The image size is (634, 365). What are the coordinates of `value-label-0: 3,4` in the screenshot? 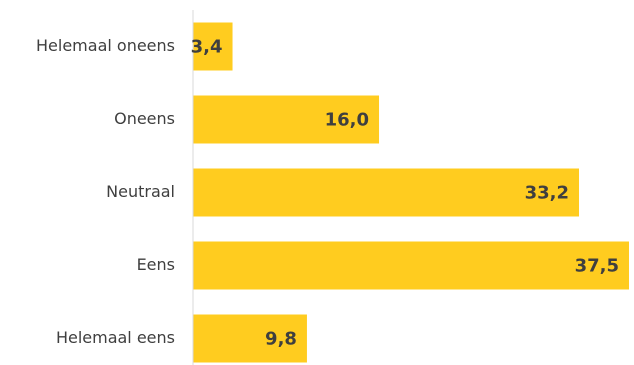 It's located at (207, 47).